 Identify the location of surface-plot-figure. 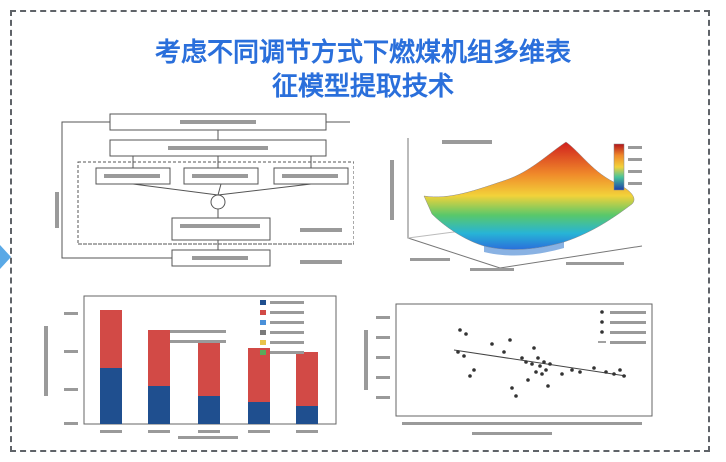
(530, 205).